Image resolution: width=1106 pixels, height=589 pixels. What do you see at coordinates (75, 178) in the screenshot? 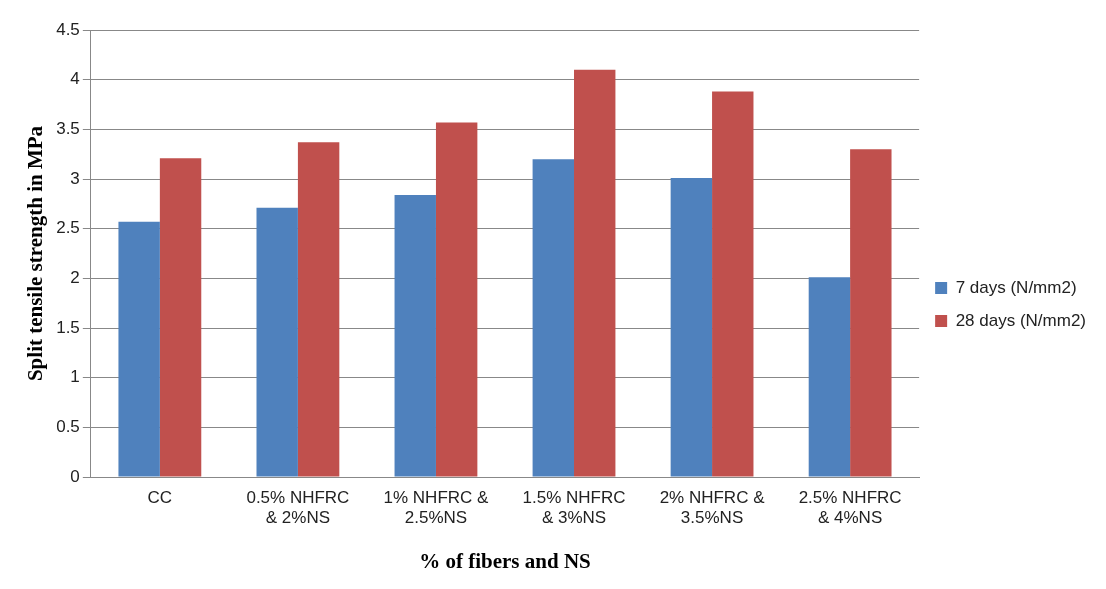
I see `y-tick-label: 3` at bounding box center [75, 178].